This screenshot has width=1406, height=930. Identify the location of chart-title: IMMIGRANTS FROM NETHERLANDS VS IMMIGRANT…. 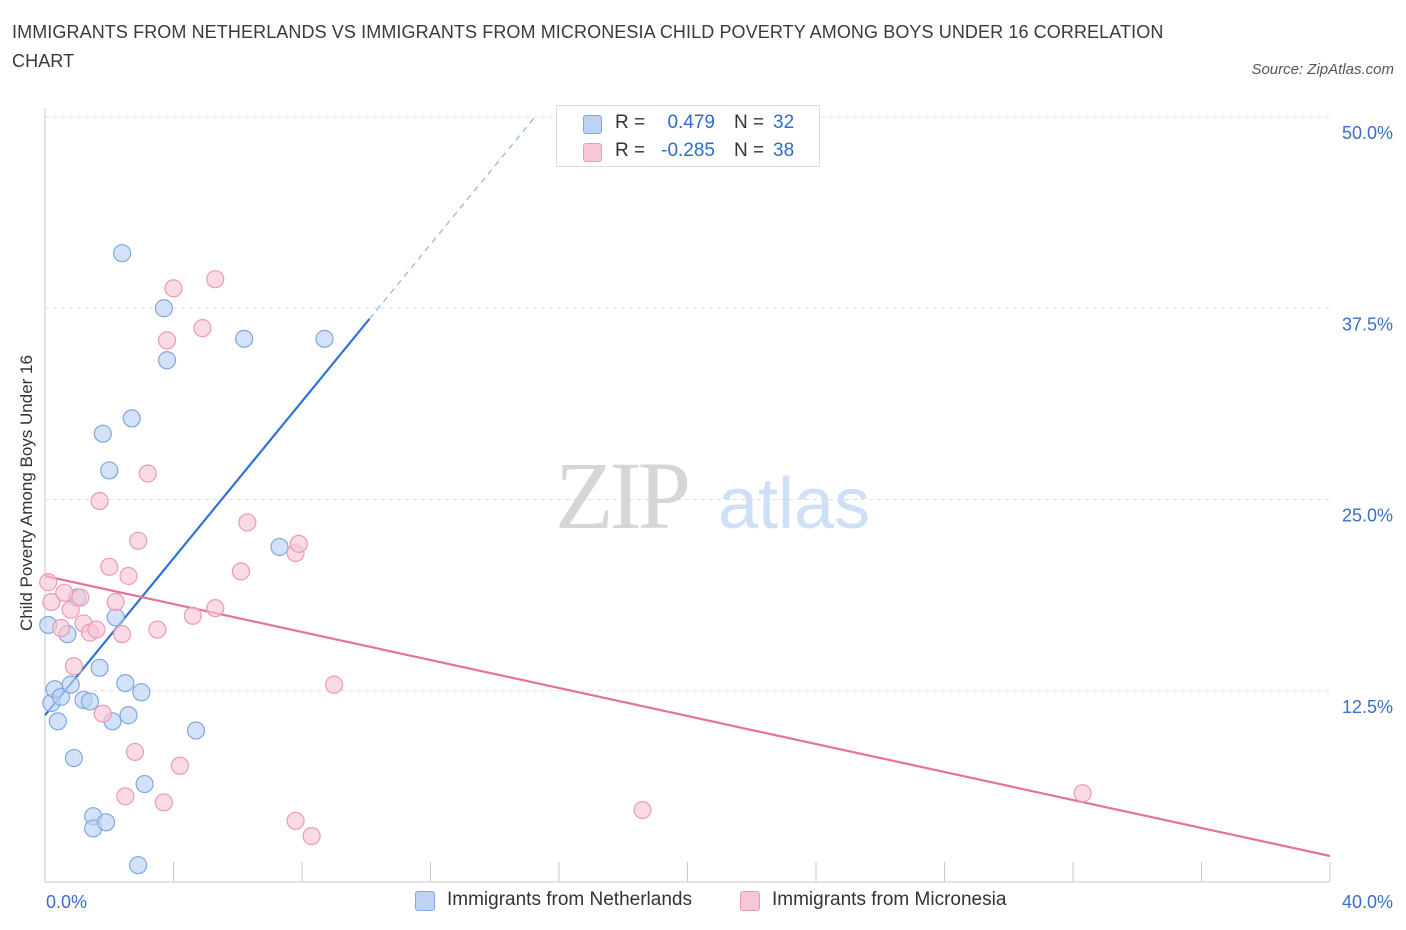
(588, 46).